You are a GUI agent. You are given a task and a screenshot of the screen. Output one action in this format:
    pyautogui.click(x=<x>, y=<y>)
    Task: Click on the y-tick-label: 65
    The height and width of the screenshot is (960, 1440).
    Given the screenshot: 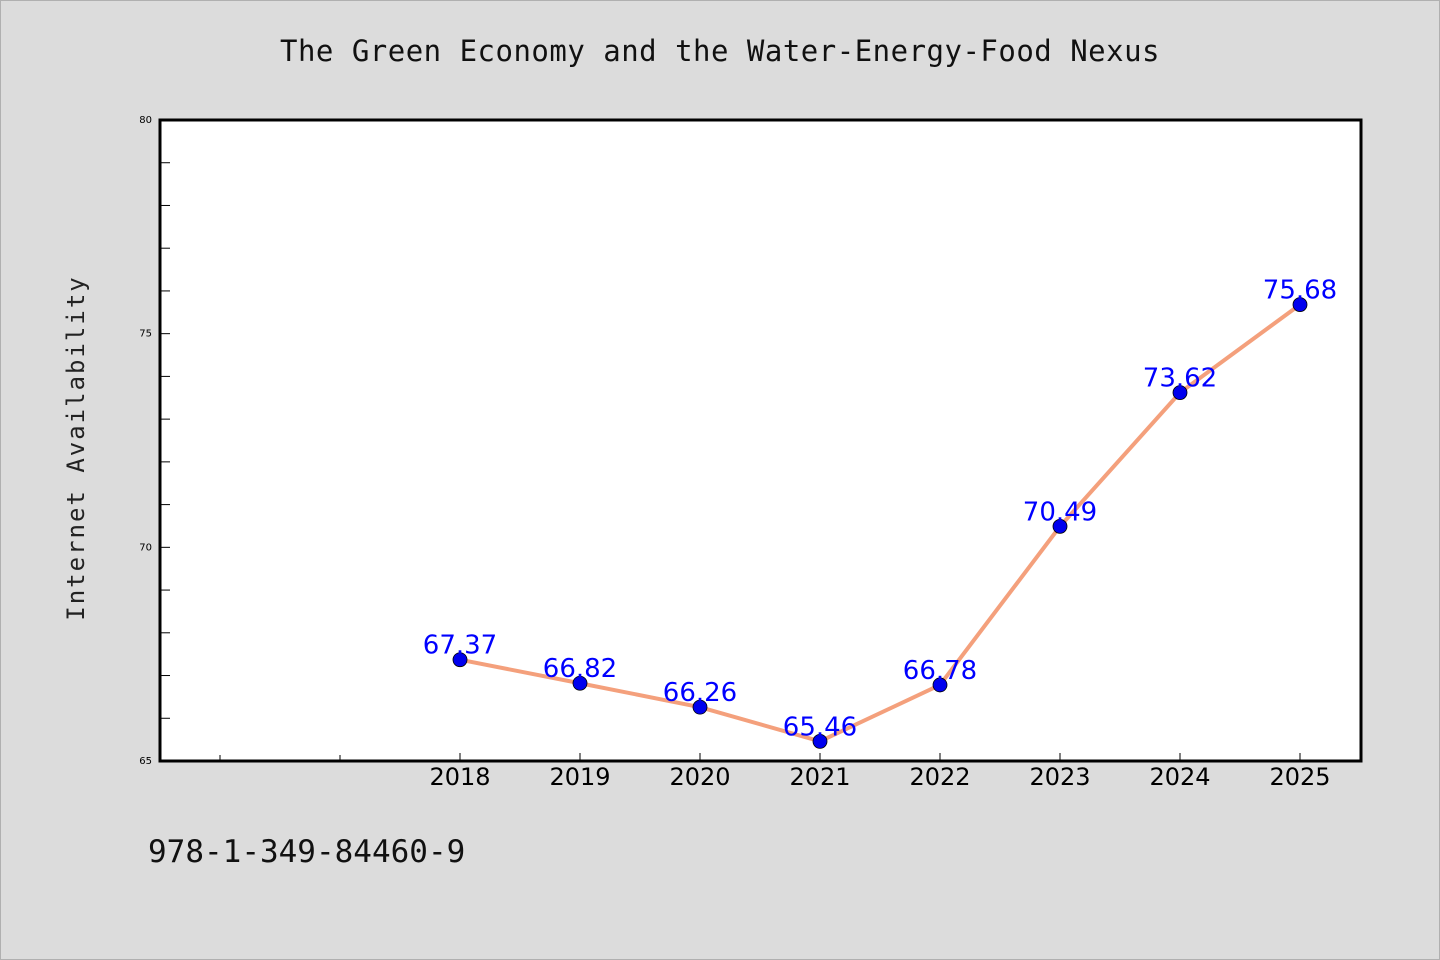 What is the action you would take?
    pyautogui.click(x=145, y=761)
    